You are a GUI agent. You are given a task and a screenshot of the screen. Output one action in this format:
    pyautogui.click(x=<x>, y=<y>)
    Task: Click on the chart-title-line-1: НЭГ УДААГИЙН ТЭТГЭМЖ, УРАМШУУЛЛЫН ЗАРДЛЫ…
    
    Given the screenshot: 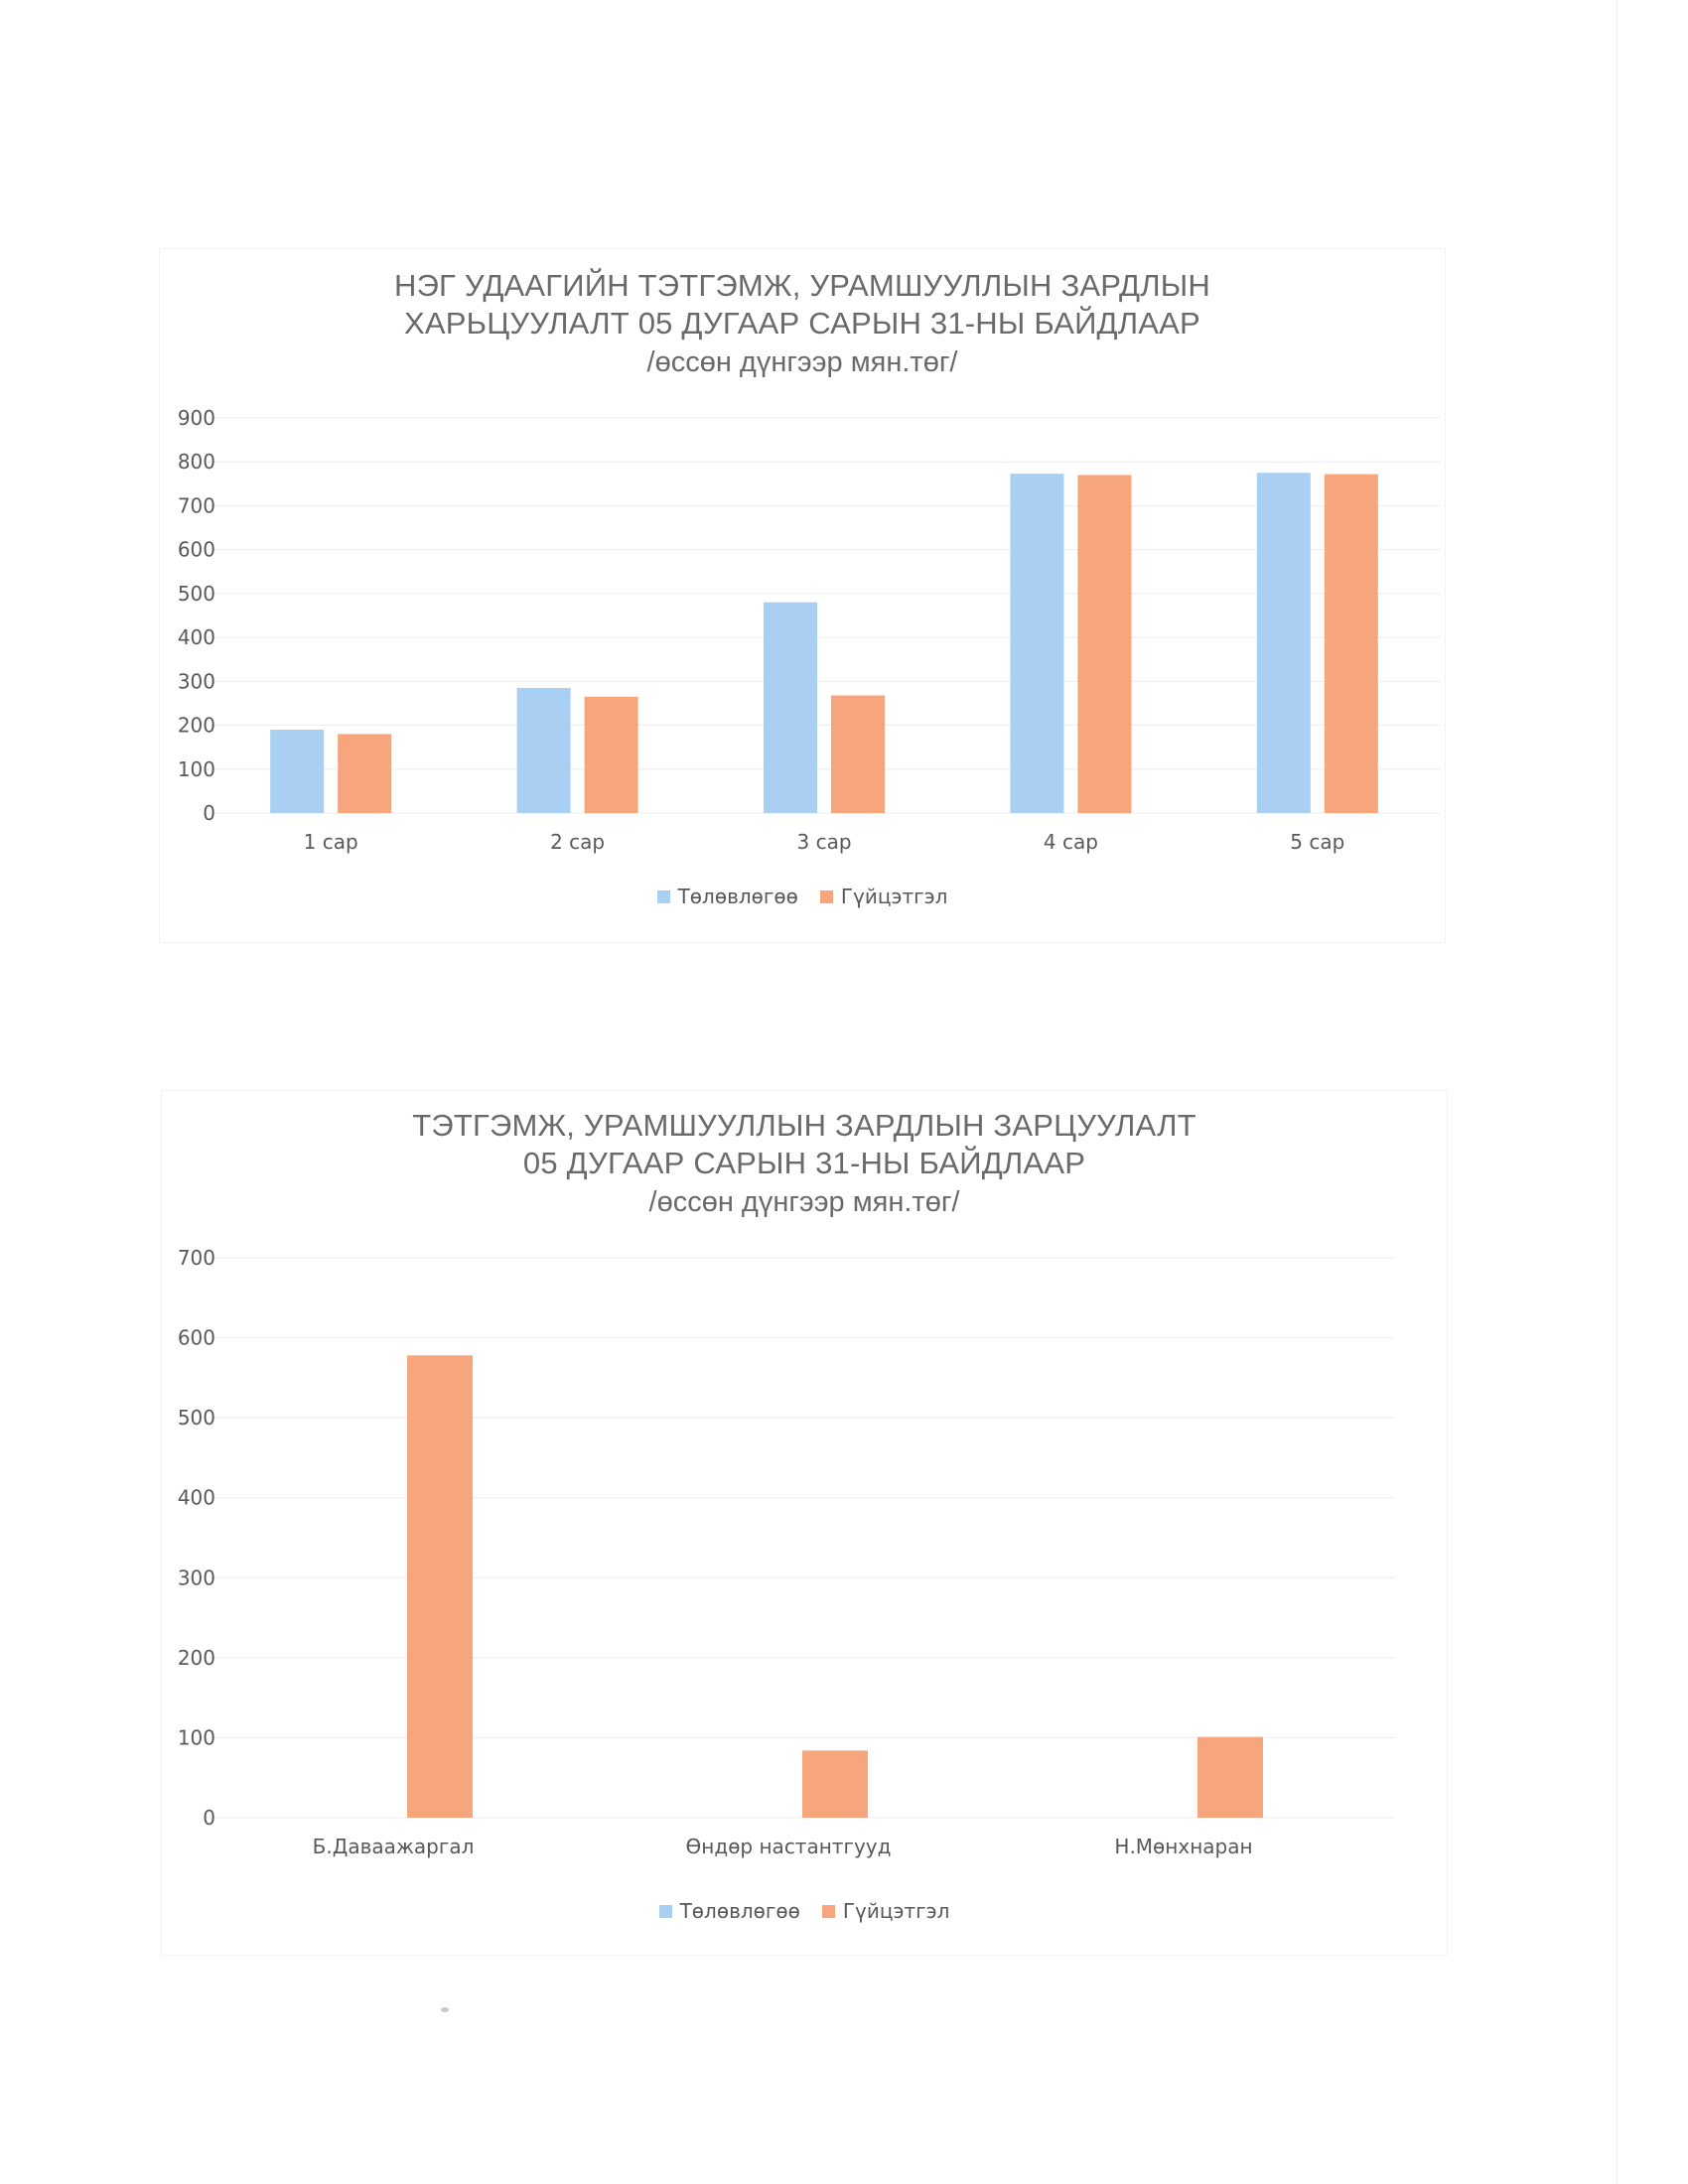 What is the action you would take?
    pyautogui.click(x=802, y=285)
    